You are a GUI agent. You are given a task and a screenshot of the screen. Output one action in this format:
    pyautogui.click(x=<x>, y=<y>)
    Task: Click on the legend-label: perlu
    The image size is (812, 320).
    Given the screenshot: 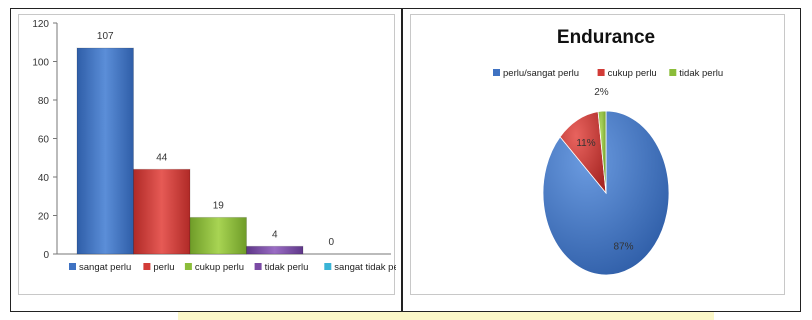 What is the action you would take?
    pyautogui.click(x=163, y=267)
    